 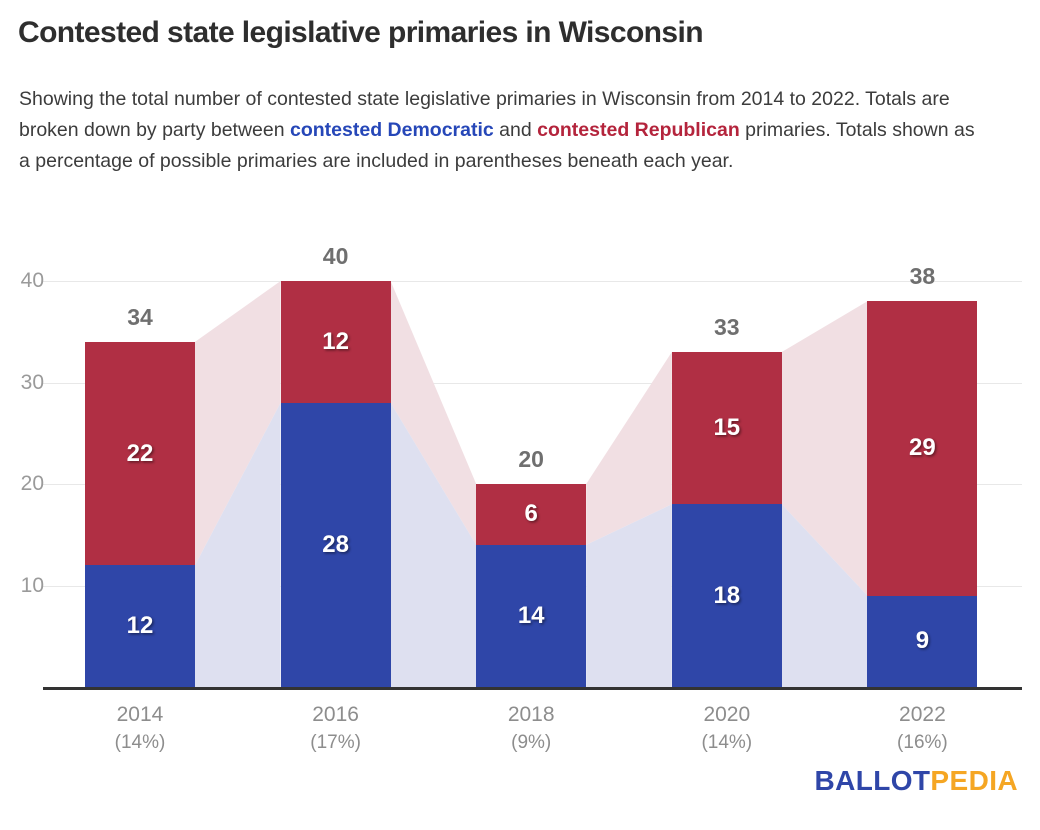 I want to click on bar-value-republican-2014: 22, so click(x=140, y=453).